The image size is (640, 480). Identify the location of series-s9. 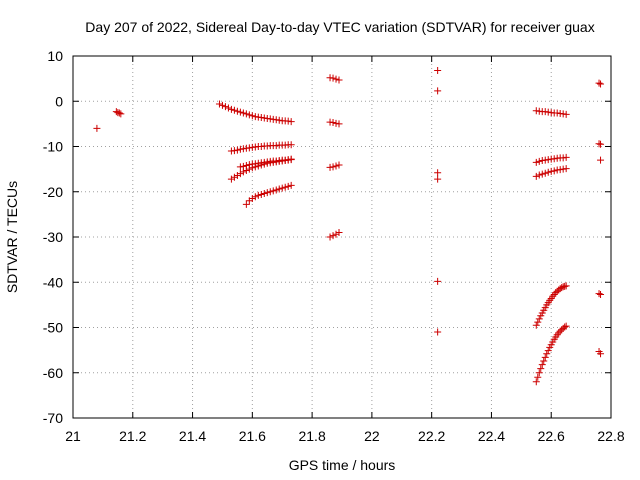
(334, 123).